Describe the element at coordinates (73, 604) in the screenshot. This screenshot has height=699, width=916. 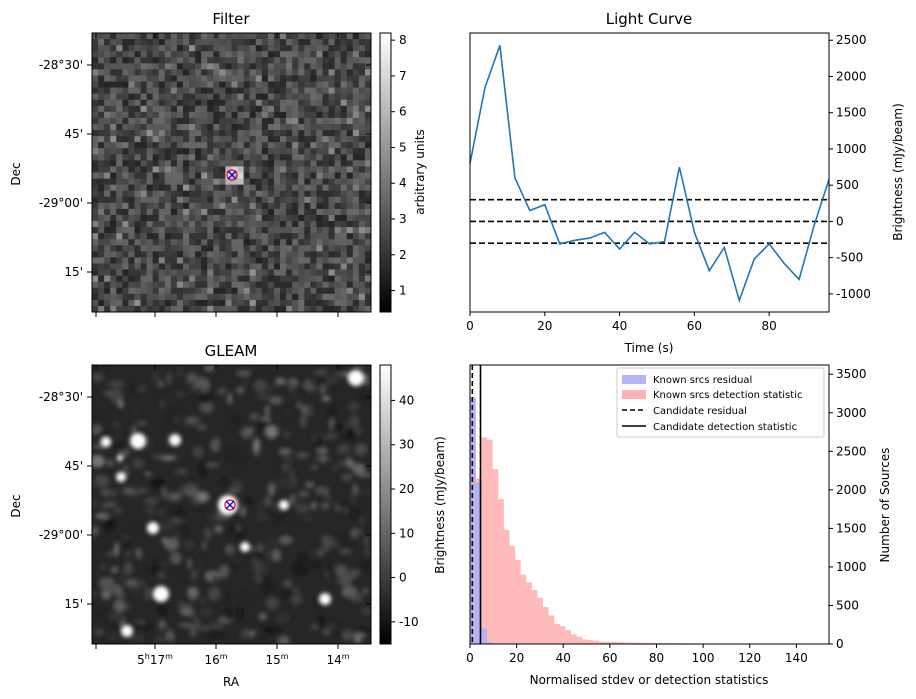
I see `dec-tick-label: 15'` at that location.